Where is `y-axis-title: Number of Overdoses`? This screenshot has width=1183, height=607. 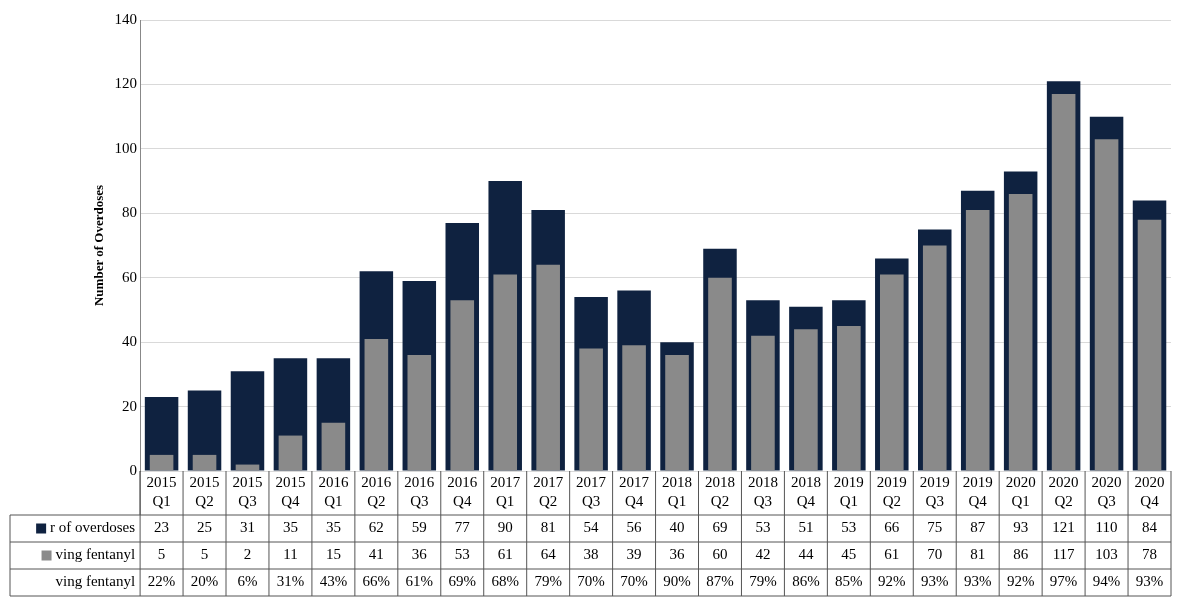
y-axis-title: Number of Overdoses is located at coordinates (99, 245).